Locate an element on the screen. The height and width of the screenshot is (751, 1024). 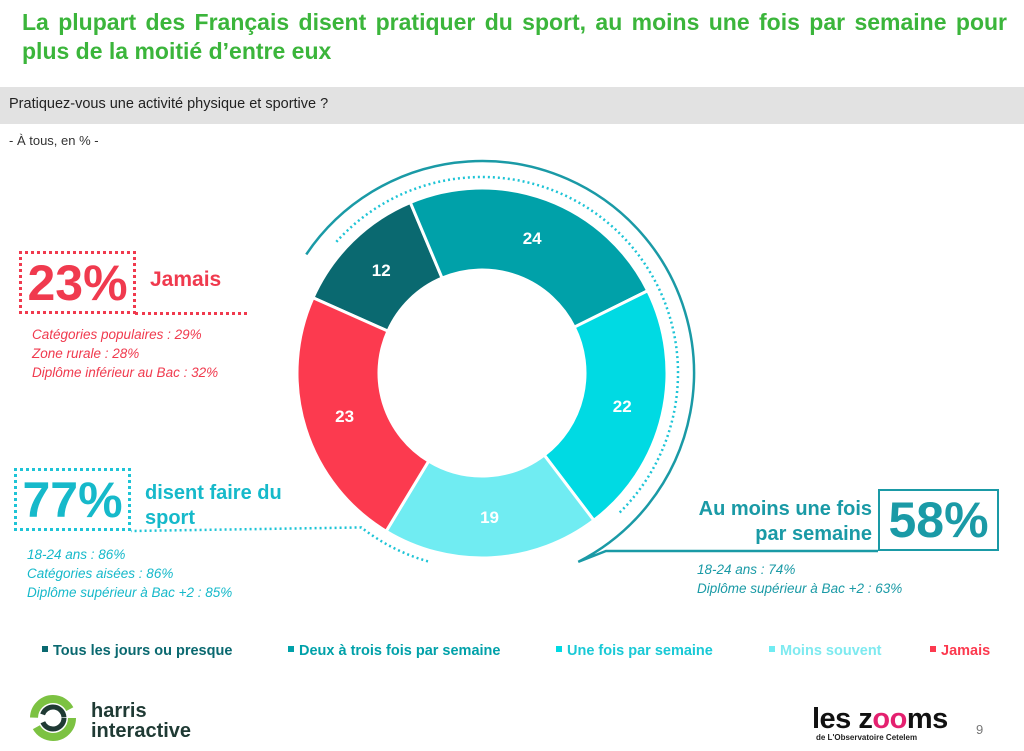
legend-label: Une fois par semaine is located at coordinates (640, 651).